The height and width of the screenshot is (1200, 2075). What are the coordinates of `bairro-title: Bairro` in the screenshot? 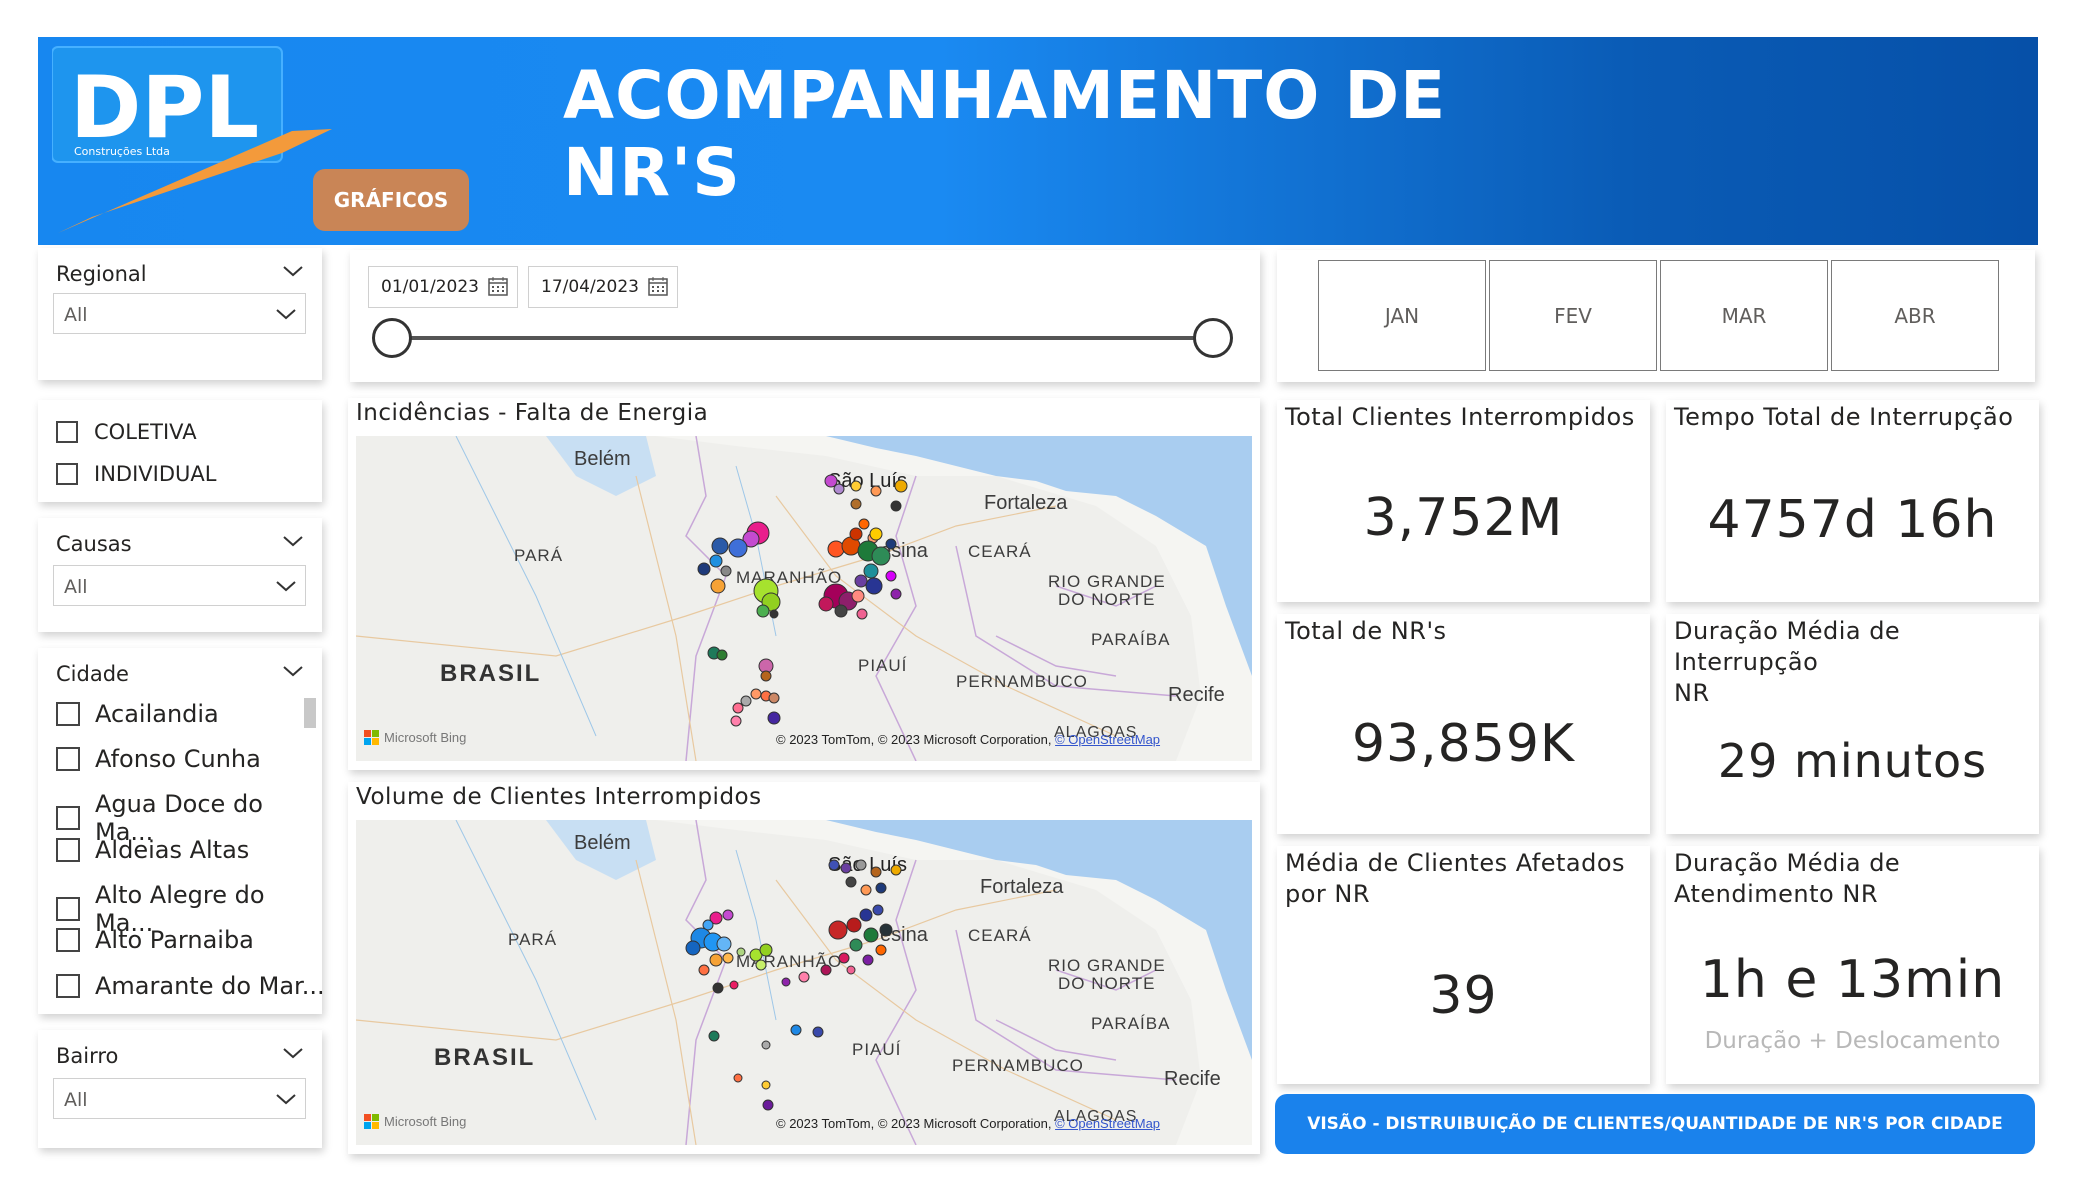 It's located at (87, 1056).